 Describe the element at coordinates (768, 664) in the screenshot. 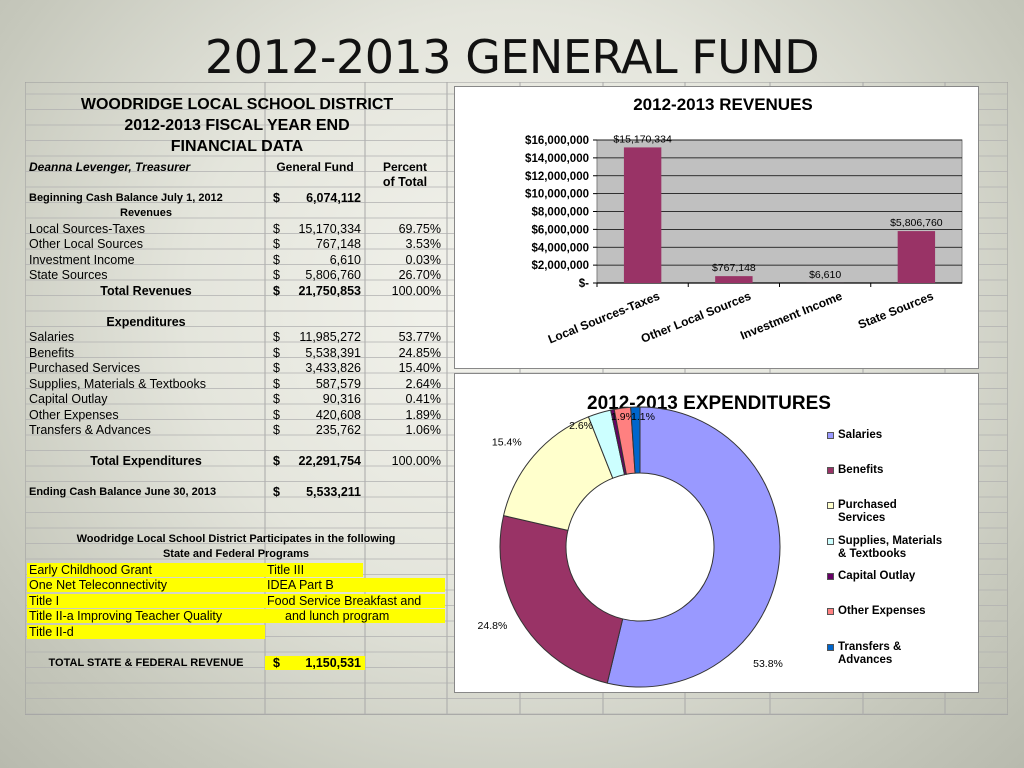

I see `slice-data-label: 53.8%` at that location.